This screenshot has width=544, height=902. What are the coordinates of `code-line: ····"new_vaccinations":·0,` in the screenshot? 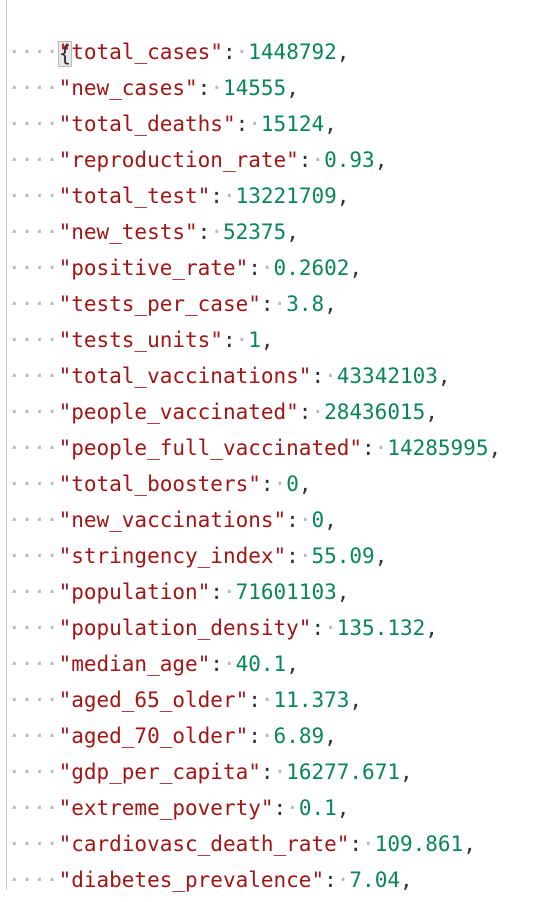 It's located at (172, 520).